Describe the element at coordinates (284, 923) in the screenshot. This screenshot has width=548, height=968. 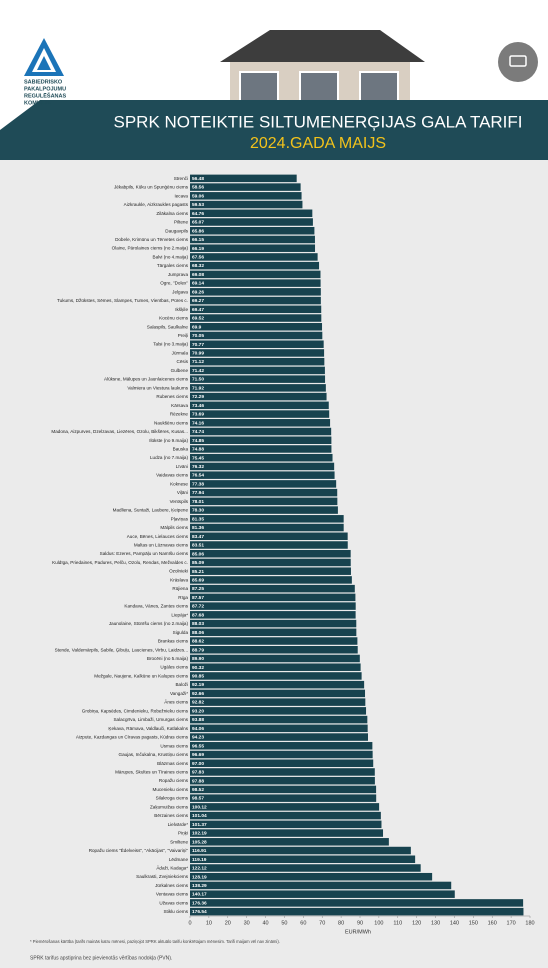
I see `x-tick-label: 50` at that location.